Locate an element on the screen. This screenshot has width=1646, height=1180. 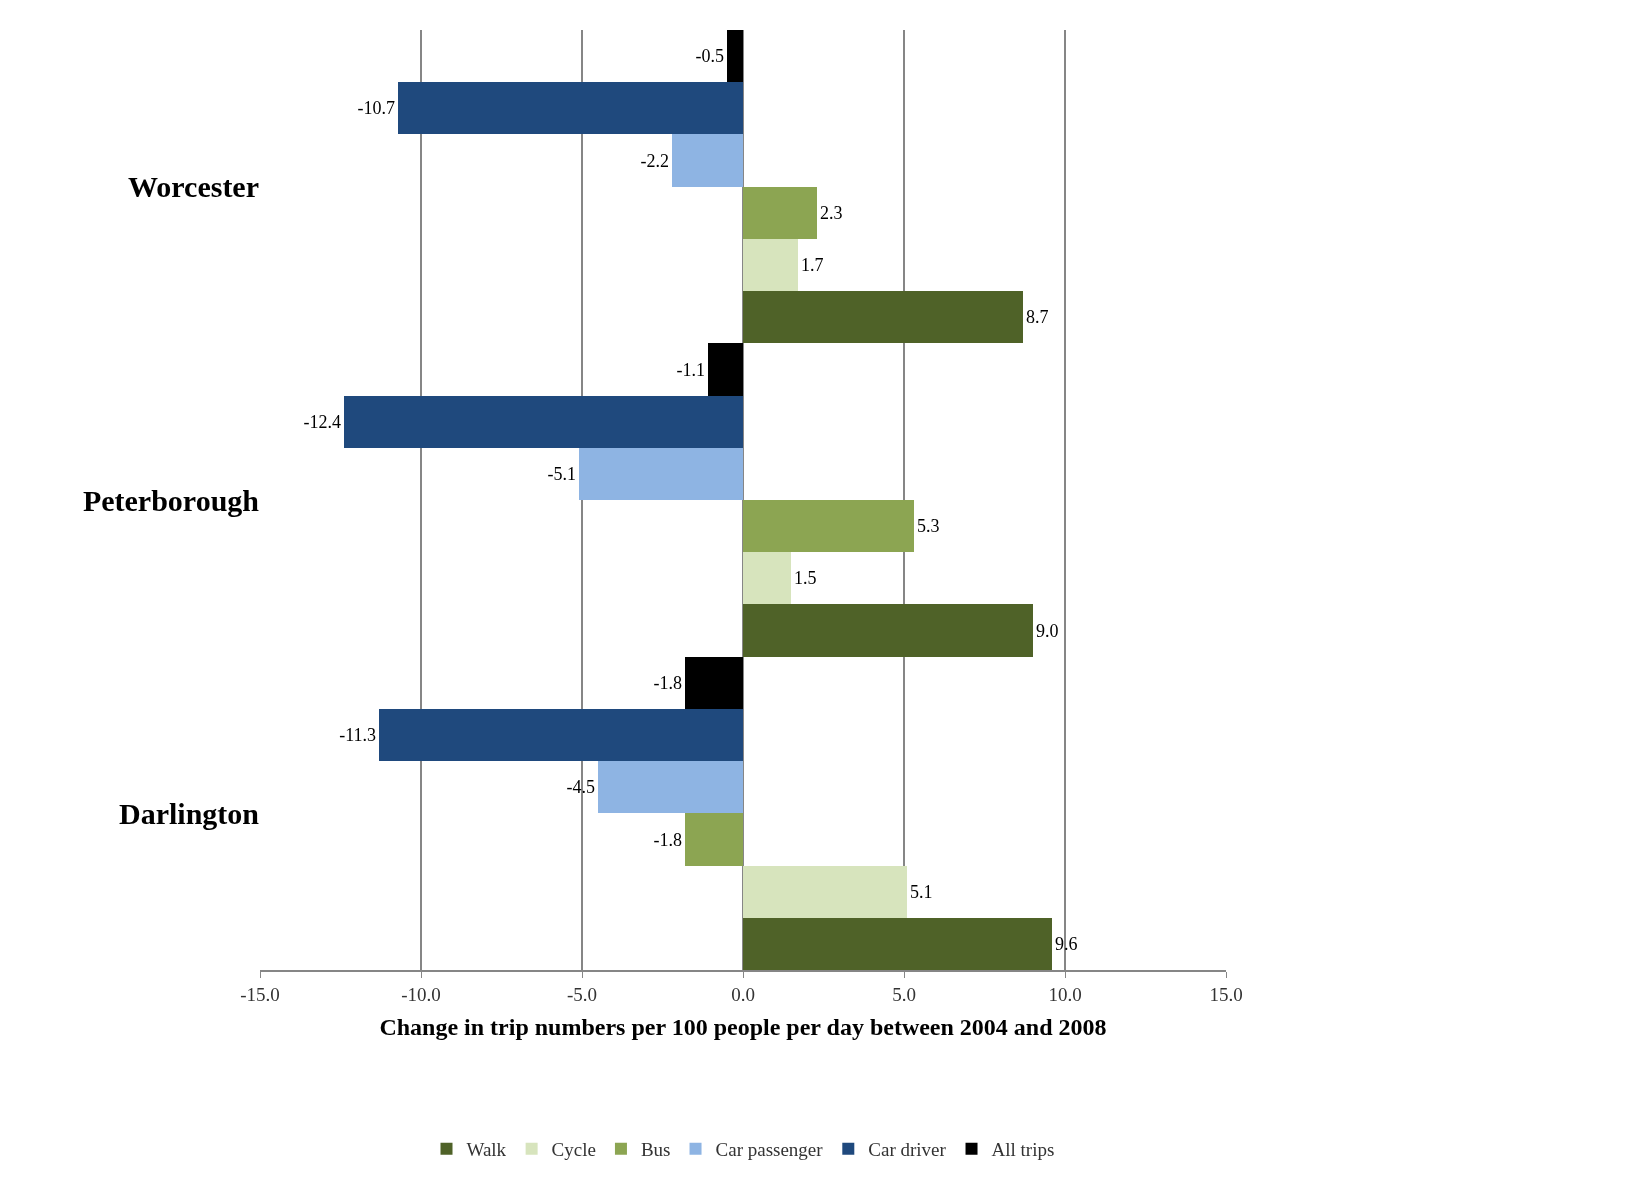
data-label: -0.5 is located at coordinates (709, 56).